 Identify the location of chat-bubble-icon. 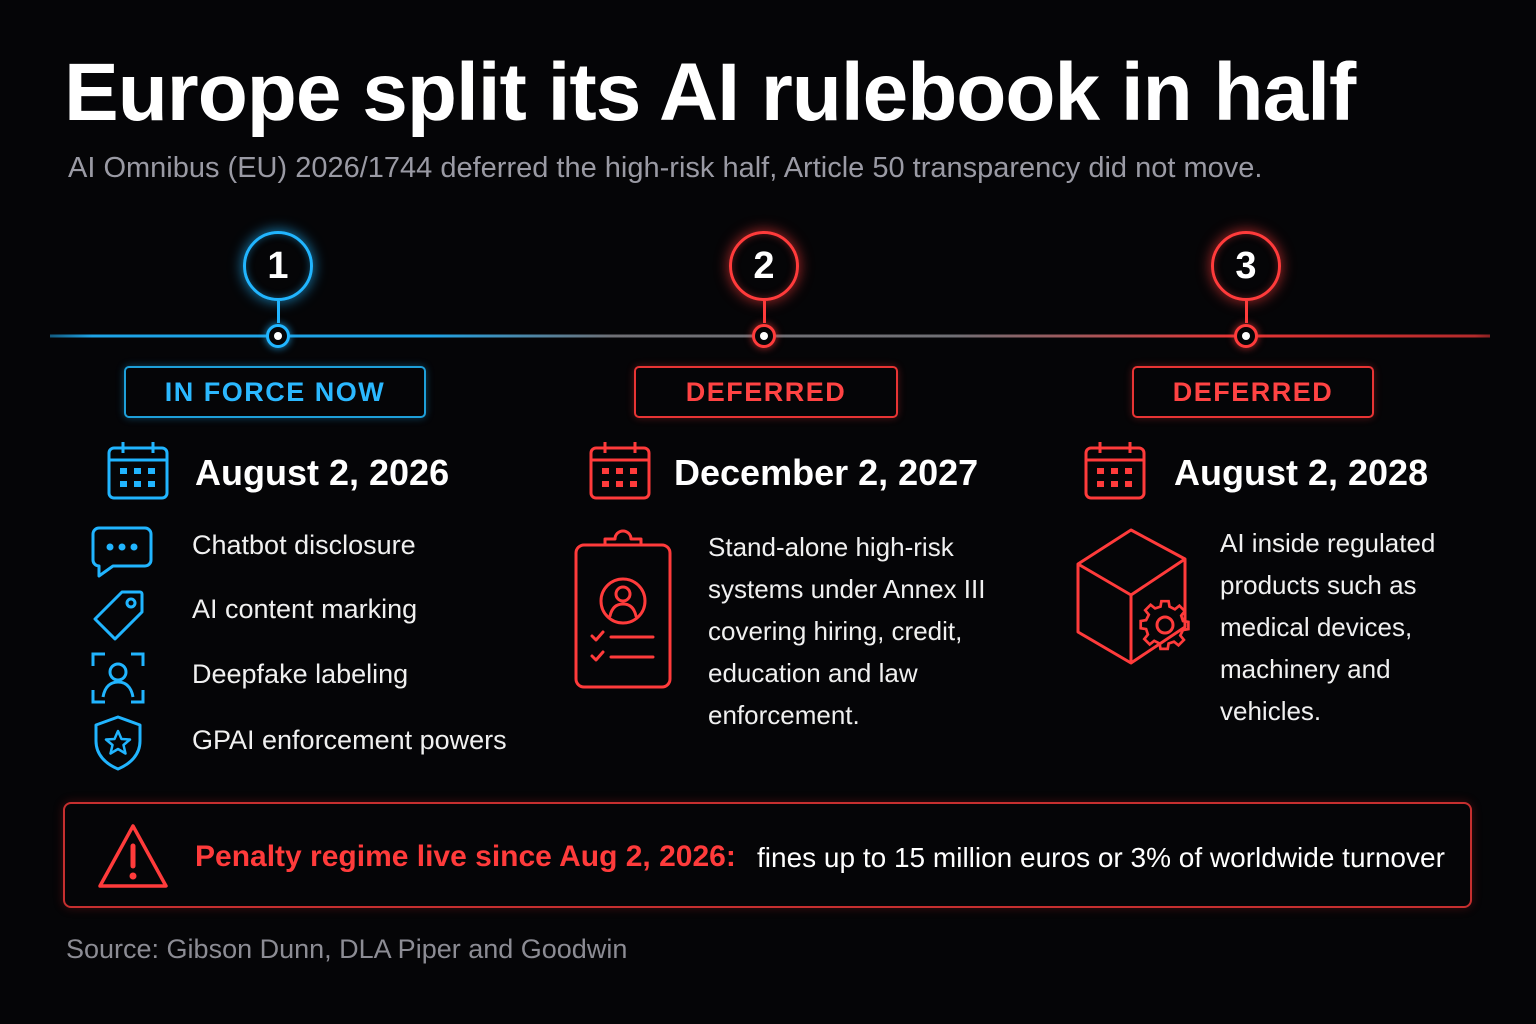
(122, 552).